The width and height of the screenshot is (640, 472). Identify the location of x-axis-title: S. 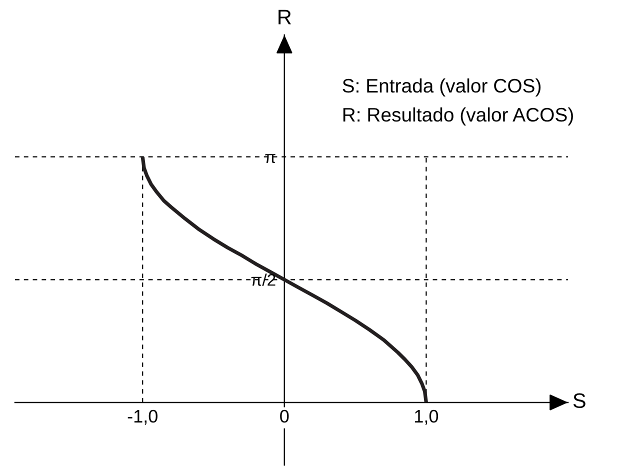
(579, 400).